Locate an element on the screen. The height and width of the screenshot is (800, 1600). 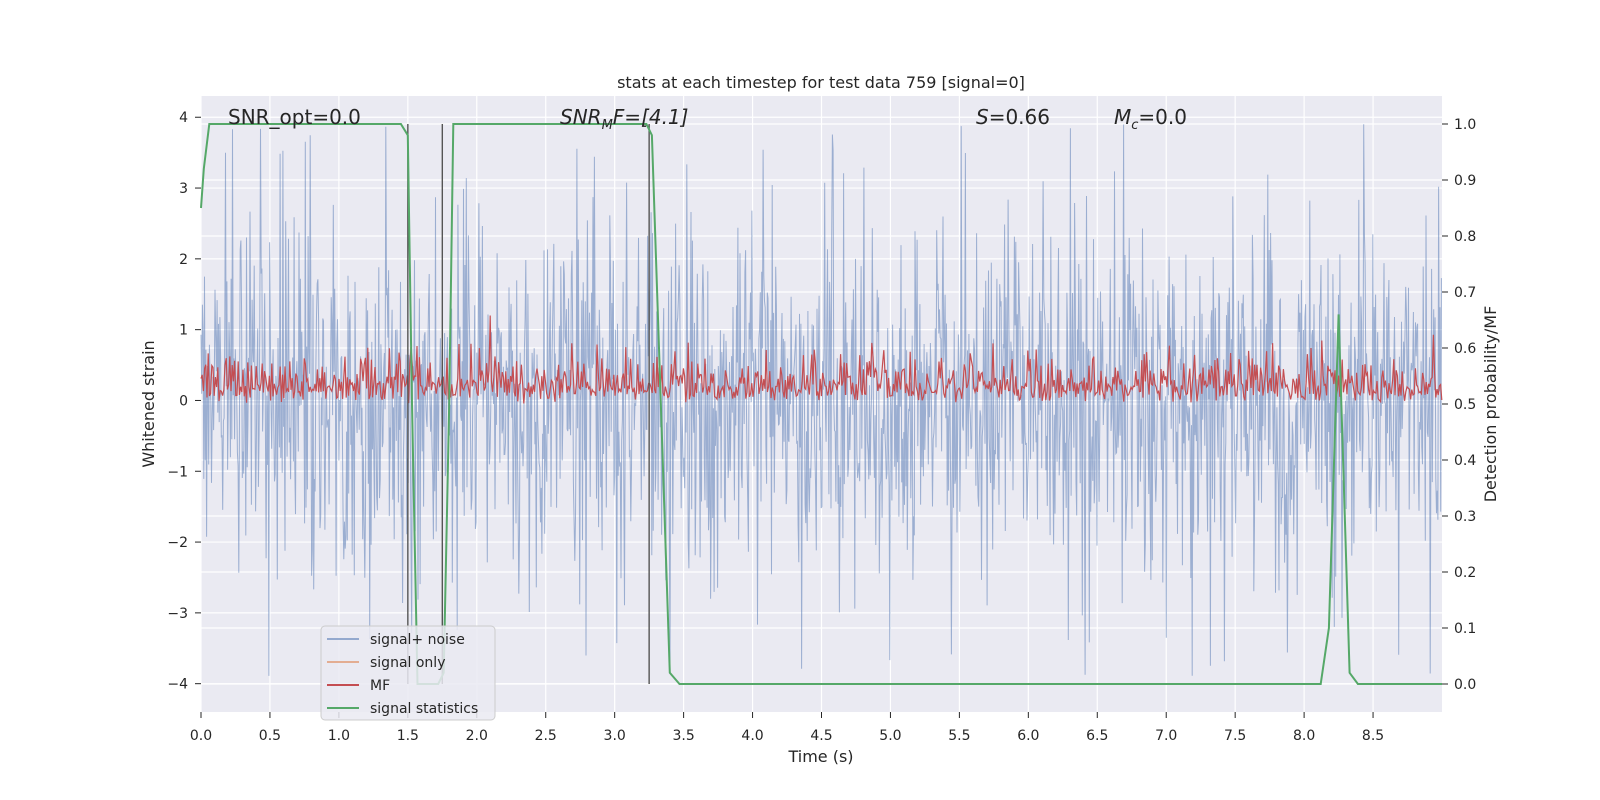
legend-label-signal-noise: signal+ noise is located at coordinates (417, 640).